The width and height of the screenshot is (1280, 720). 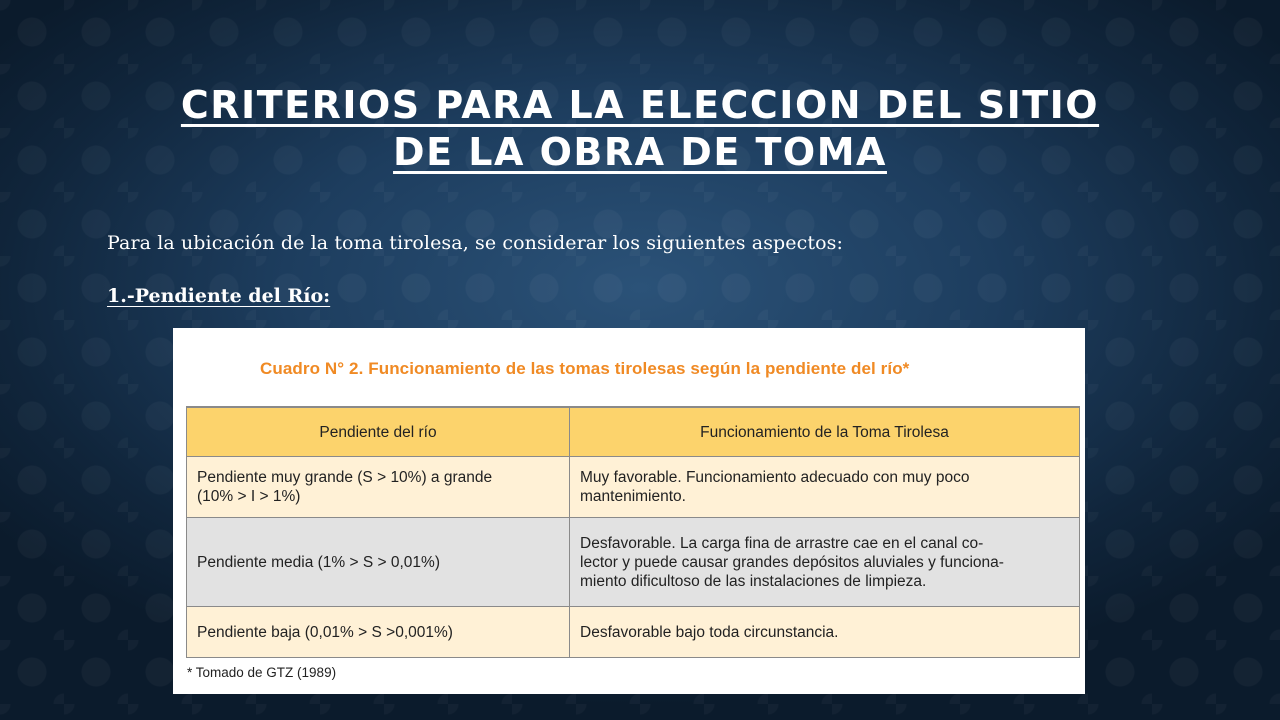 I want to click on cell-pendiente: Pendiente baja (0,01% > S >0,001%), so click(x=378, y=632).